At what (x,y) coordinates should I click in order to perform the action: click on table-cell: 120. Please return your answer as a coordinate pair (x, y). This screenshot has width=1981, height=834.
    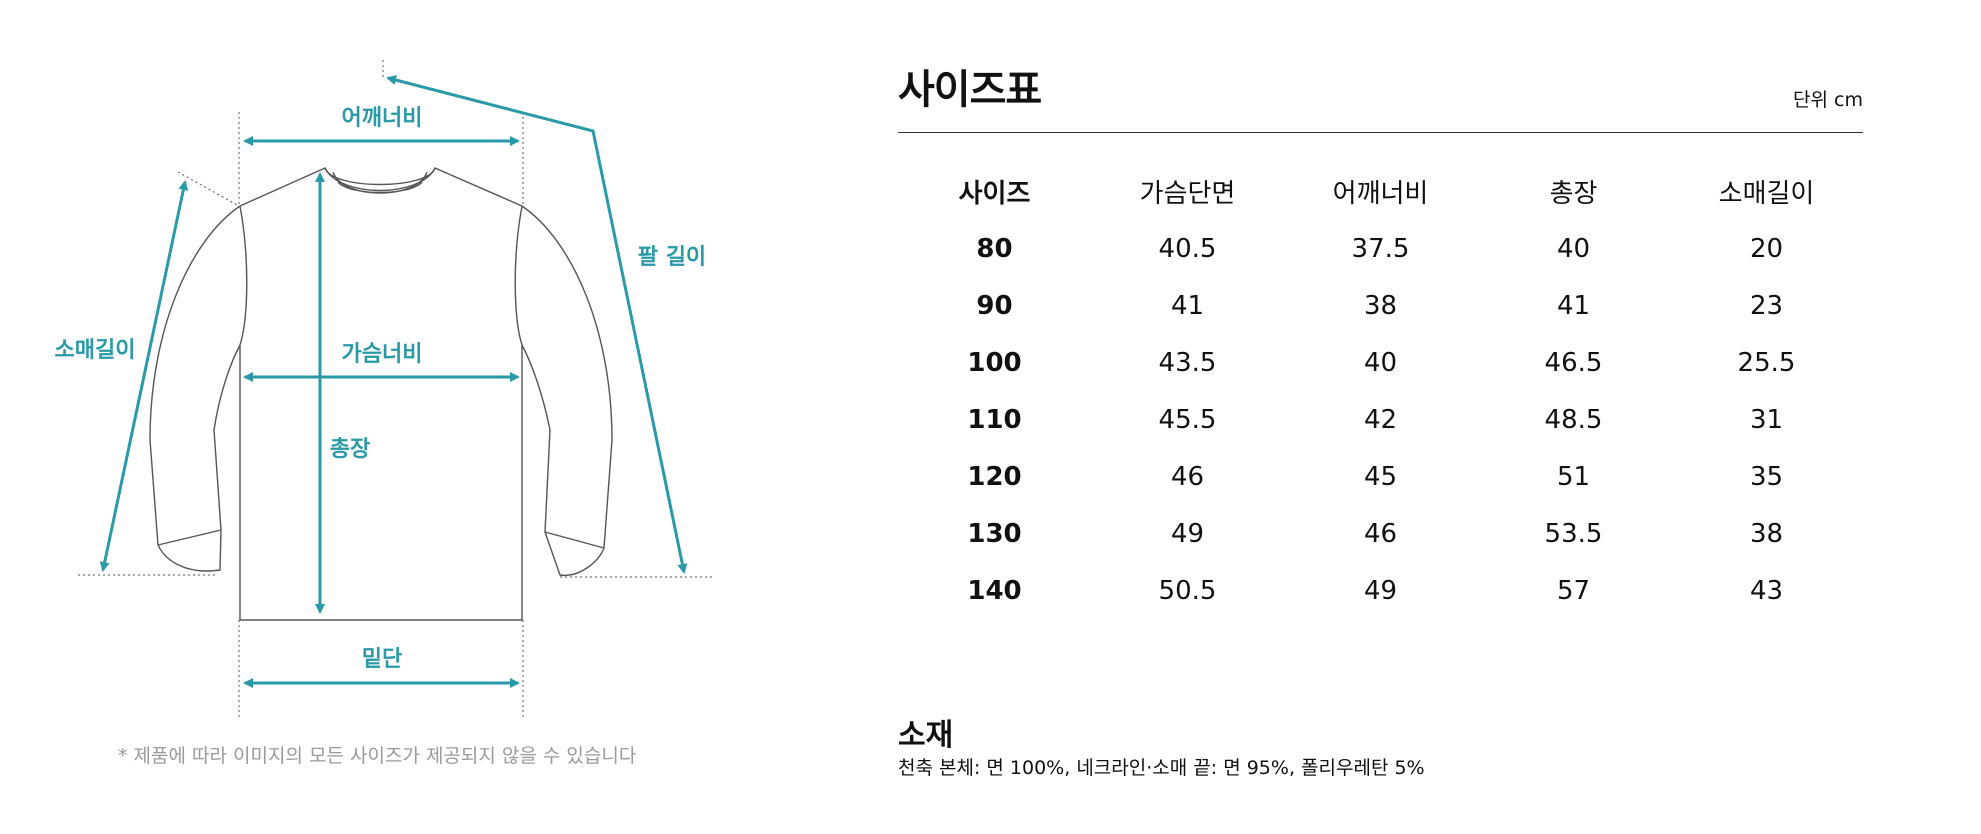
    Looking at the image, I should click on (994, 476).